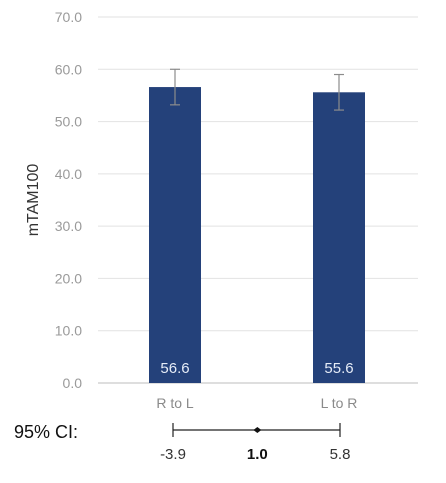 This screenshot has width=446, height=483. Describe the element at coordinates (257, 89) in the screenshot. I see `error-bars` at that location.